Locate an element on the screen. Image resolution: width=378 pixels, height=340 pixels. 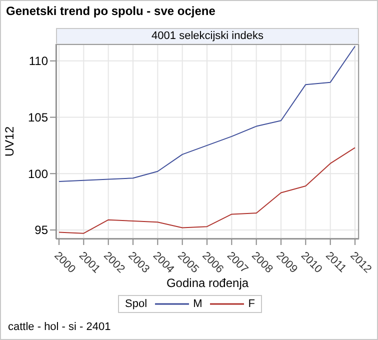
text: cattle - hol - si - 2401 is located at coordinates (59, 327).